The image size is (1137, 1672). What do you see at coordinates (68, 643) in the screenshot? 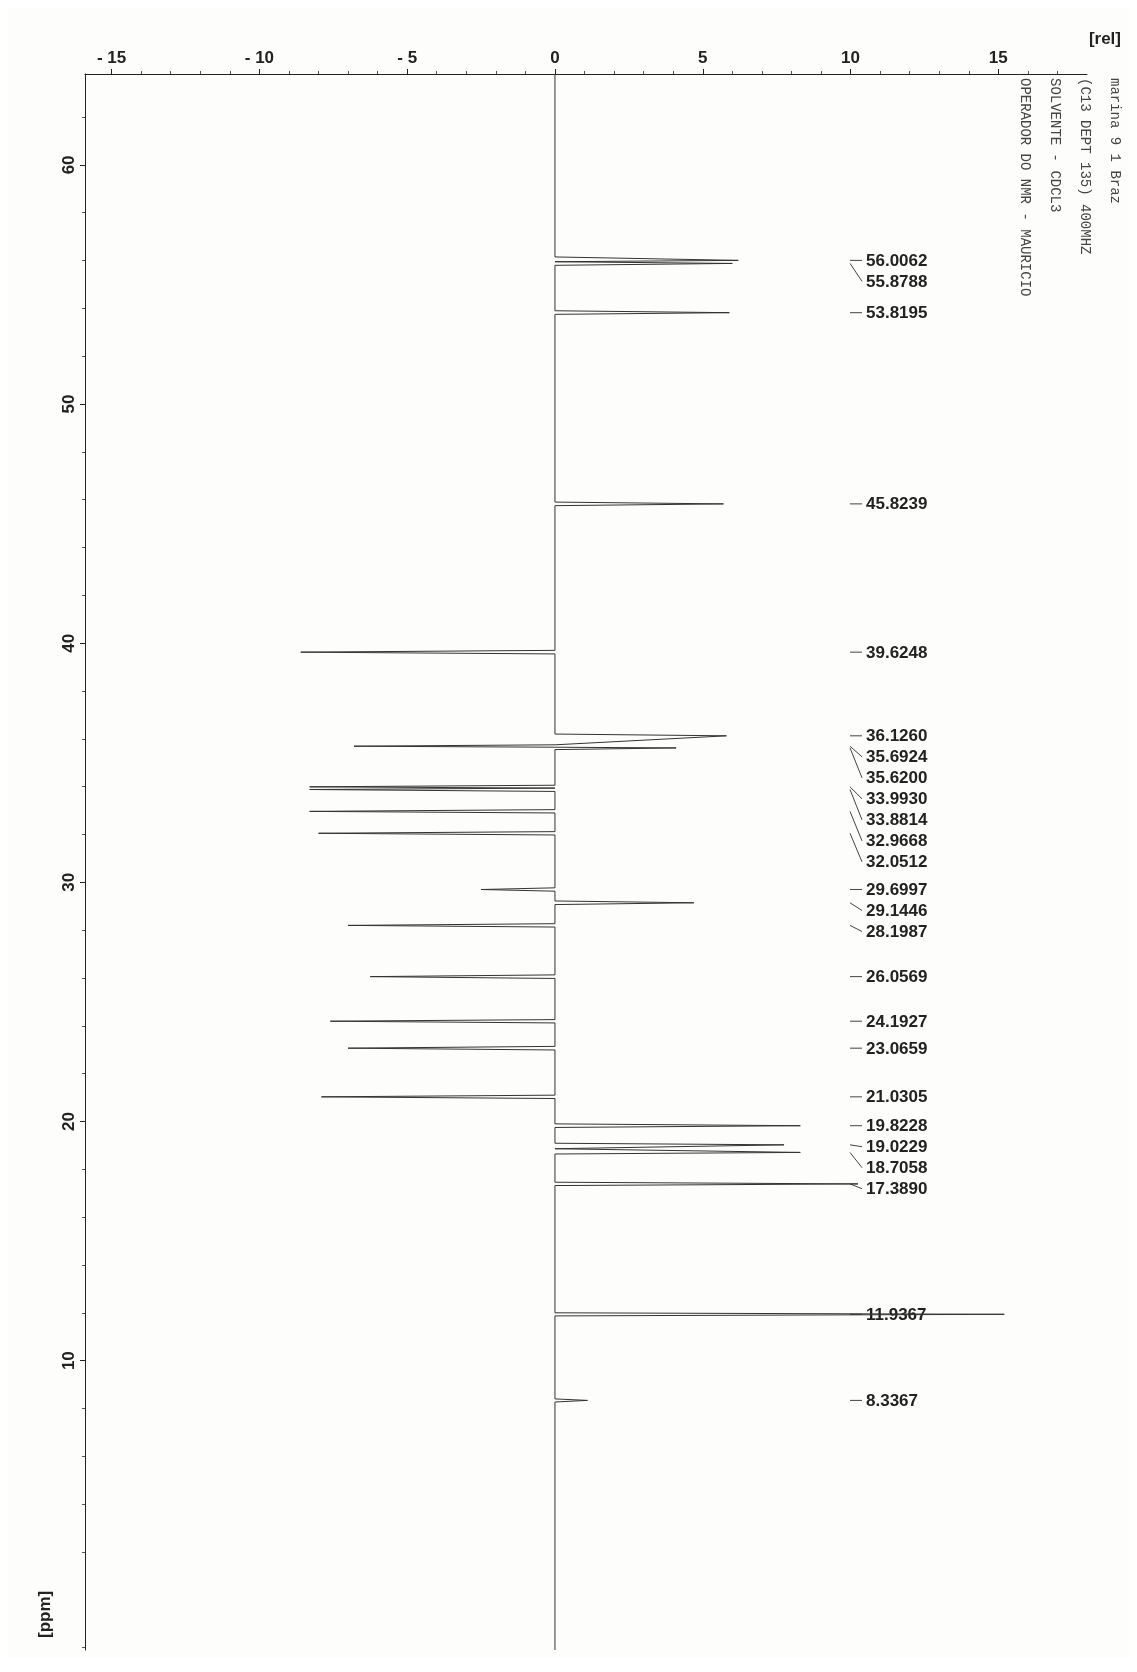
I see `y-tick-label: 40` at bounding box center [68, 643].